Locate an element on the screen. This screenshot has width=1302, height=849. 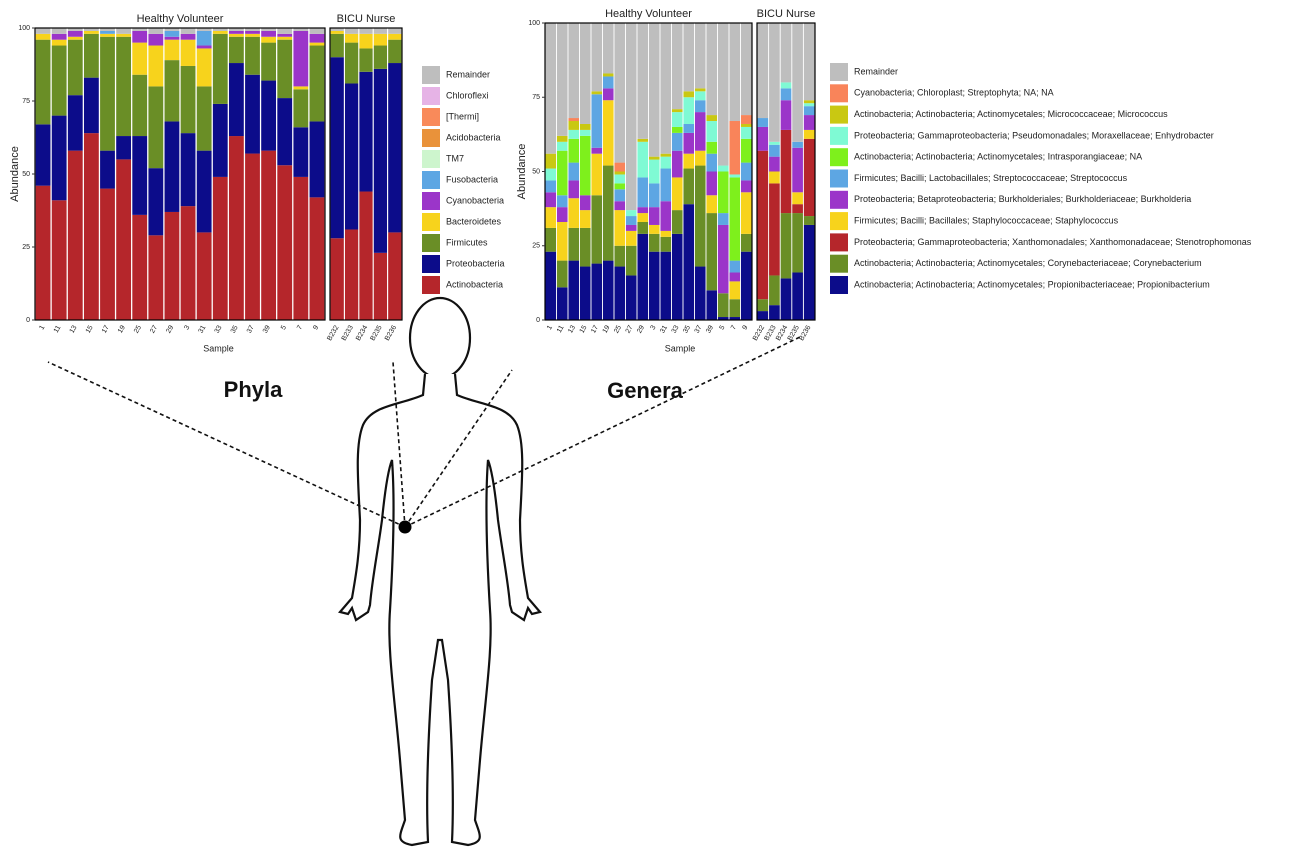
genera-label: Genera is located at coordinates (645, 390).